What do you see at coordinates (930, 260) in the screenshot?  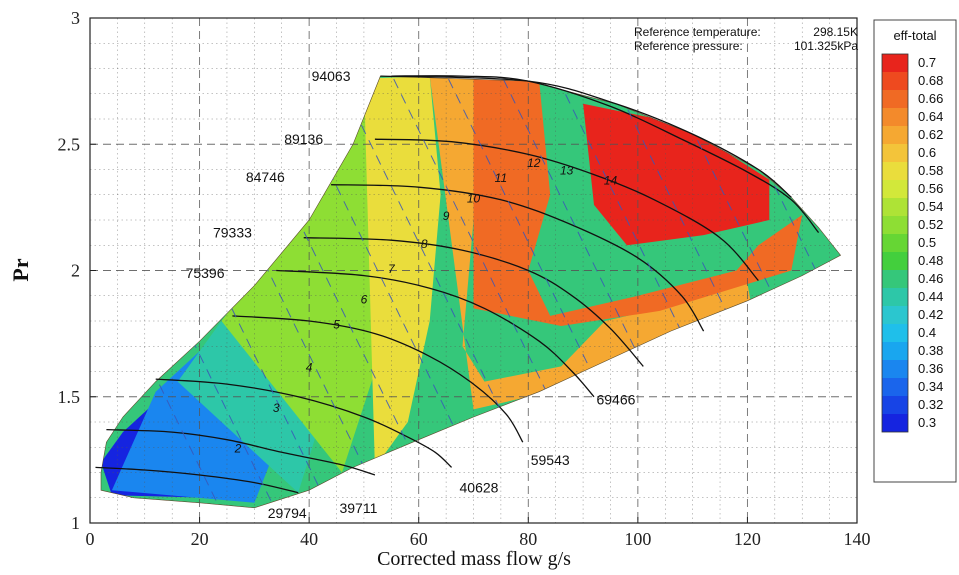 I see `colorbar-level-label: 0.48` at bounding box center [930, 260].